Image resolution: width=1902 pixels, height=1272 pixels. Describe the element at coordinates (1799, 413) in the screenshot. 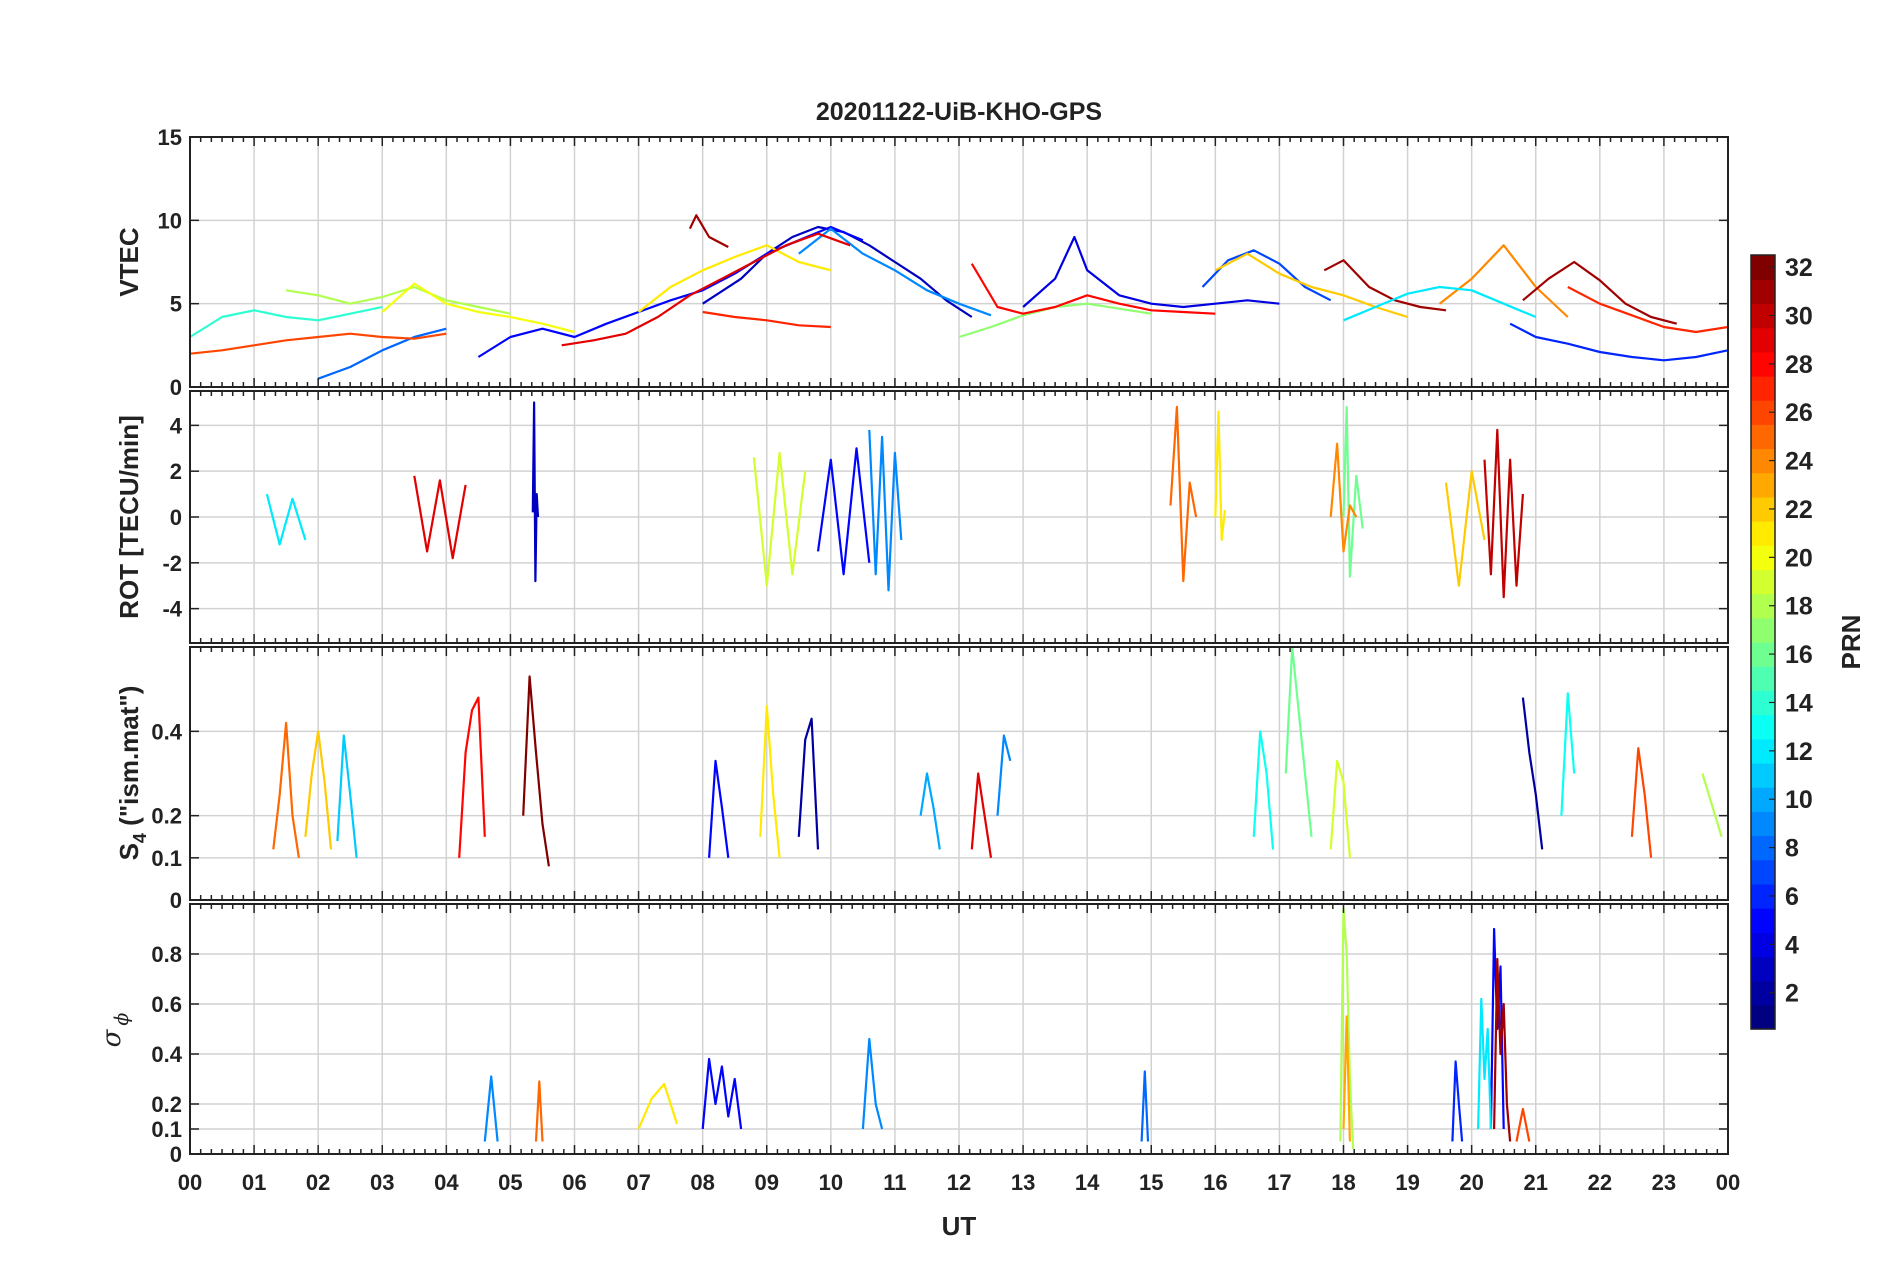

I see `colorbar-tick-label: 26` at that location.